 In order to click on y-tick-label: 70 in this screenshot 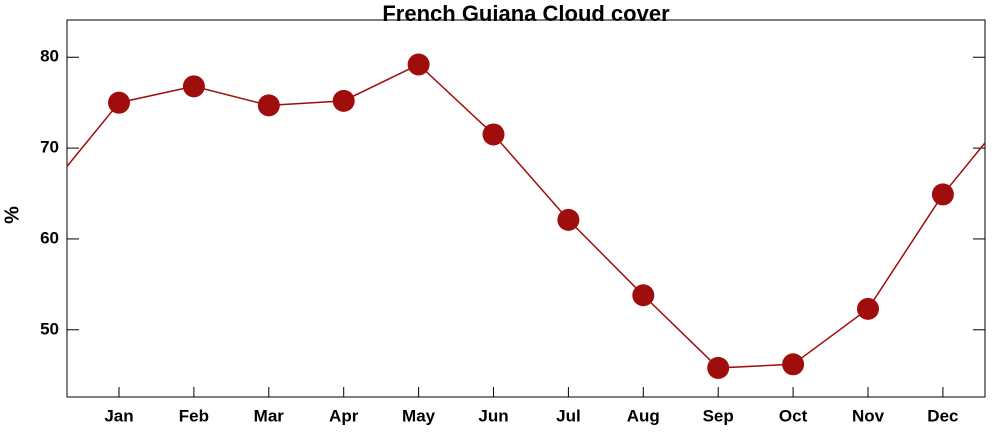, I will do `click(49, 147)`.